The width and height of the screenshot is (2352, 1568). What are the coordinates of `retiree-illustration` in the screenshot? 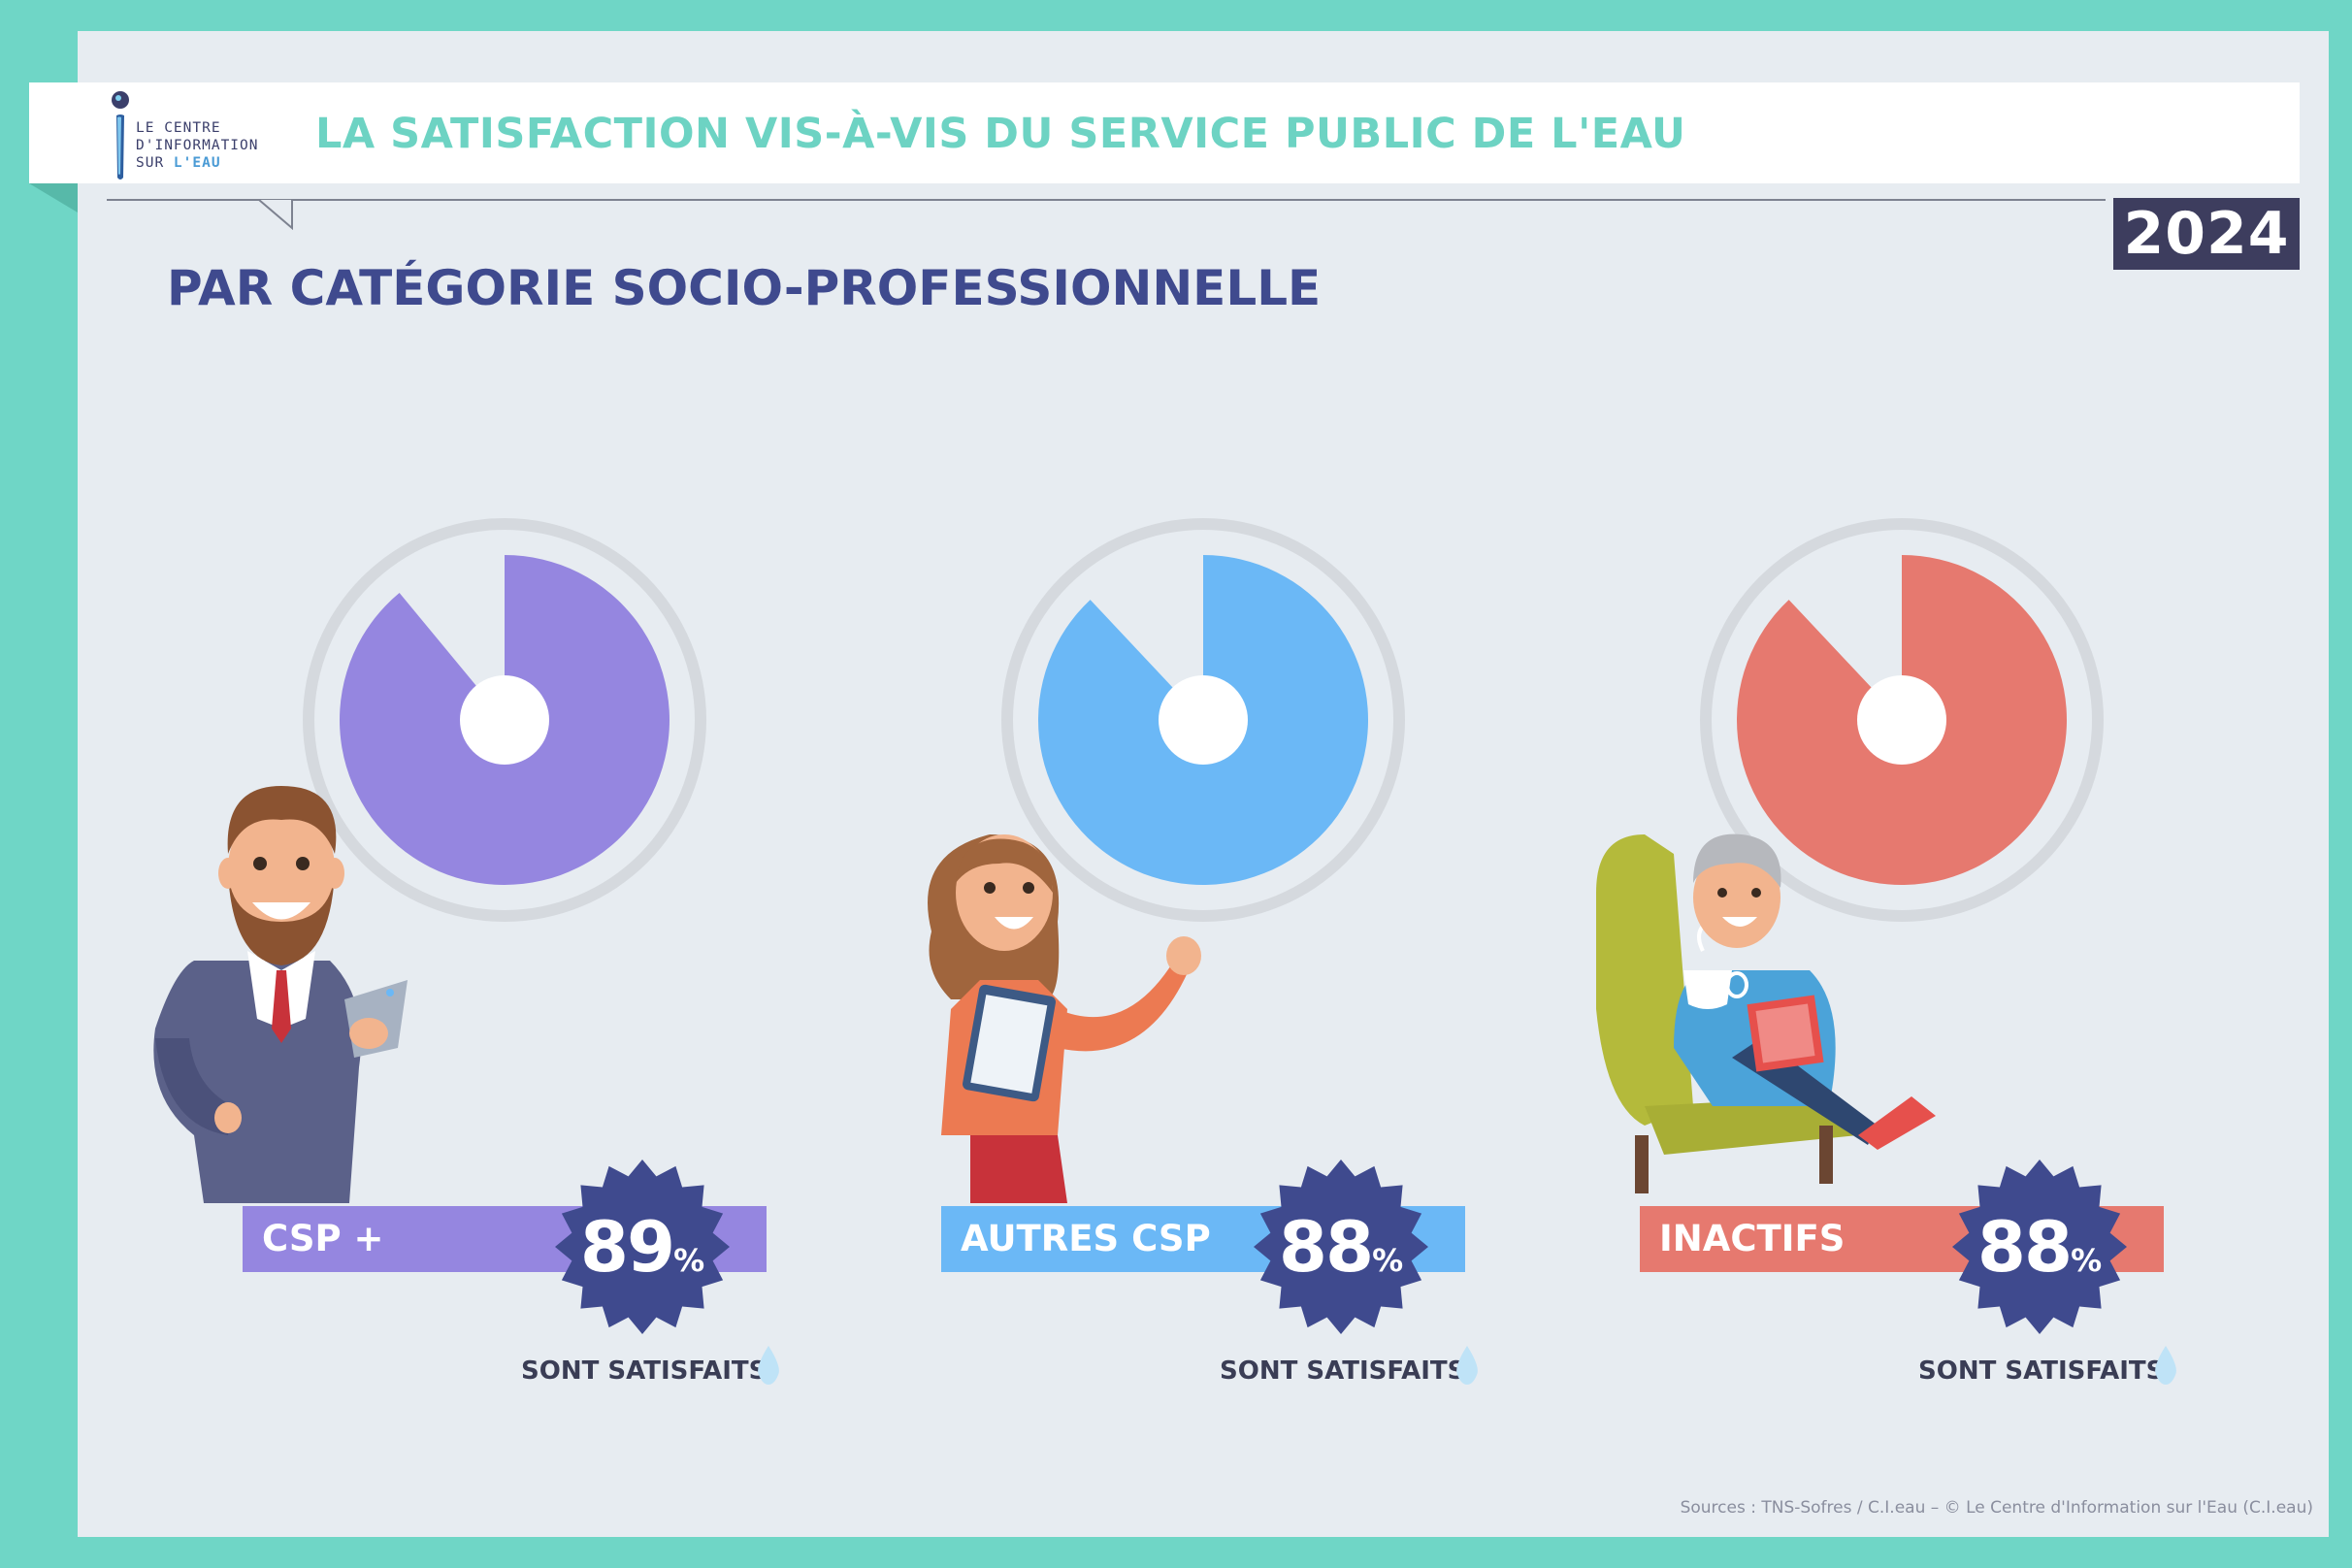 It's located at (1766, 1013).